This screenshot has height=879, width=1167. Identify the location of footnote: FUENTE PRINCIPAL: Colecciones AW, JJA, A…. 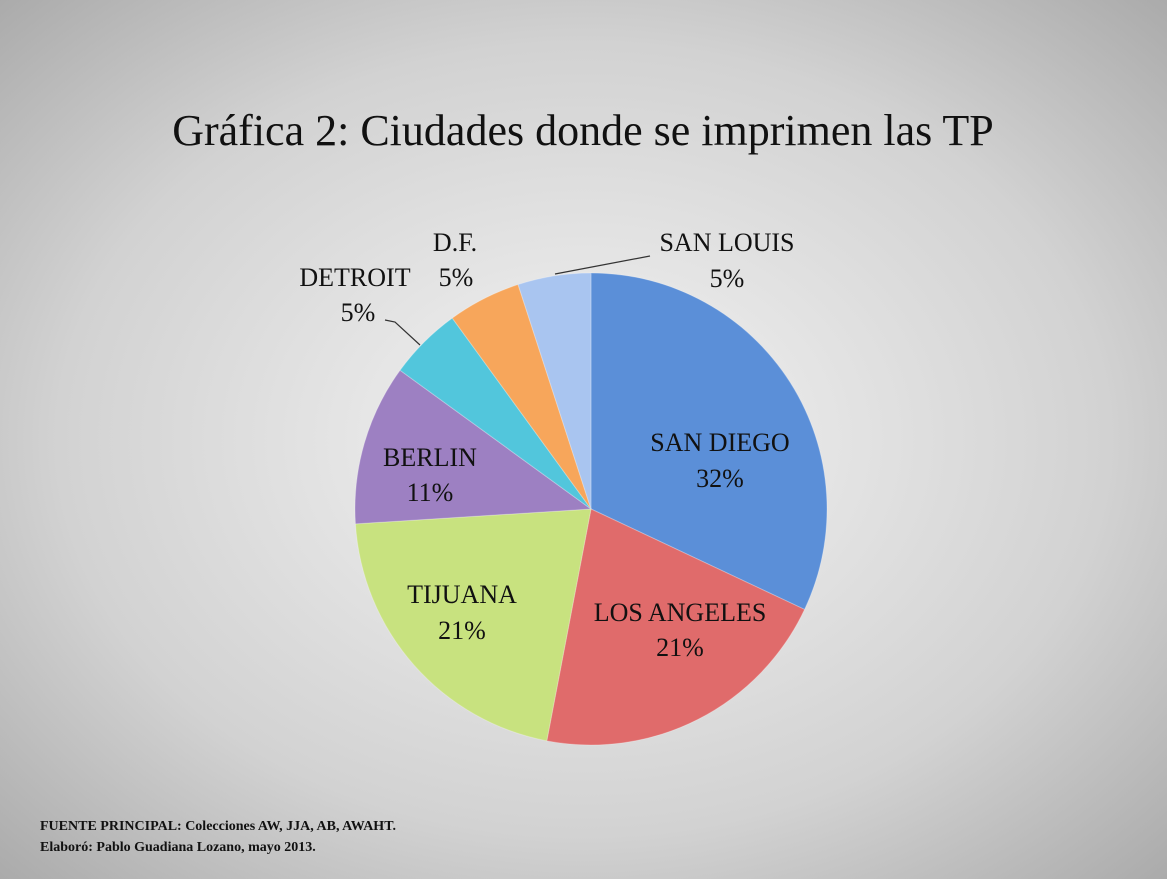
(218, 826).